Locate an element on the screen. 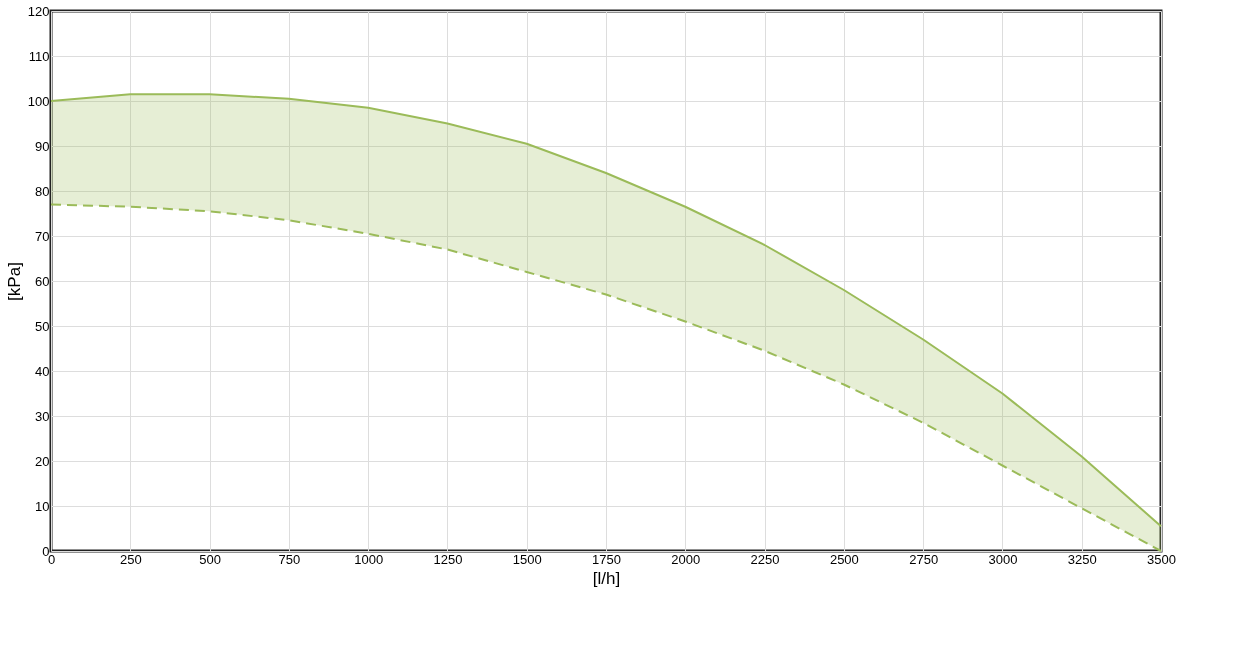 This screenshot has height=660, width=1240. x-tick-label: 3250 is located at coordinates (1082, 559).